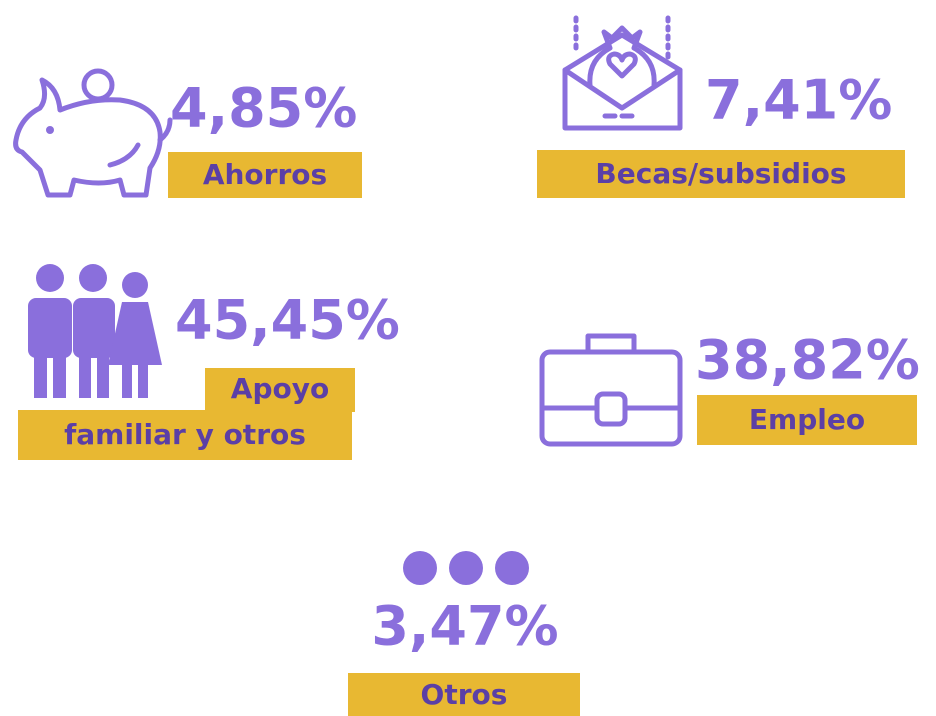 The width and height of the screenshot is (936, 716). I want to click on label: familiar y otros, so click(185, 434).